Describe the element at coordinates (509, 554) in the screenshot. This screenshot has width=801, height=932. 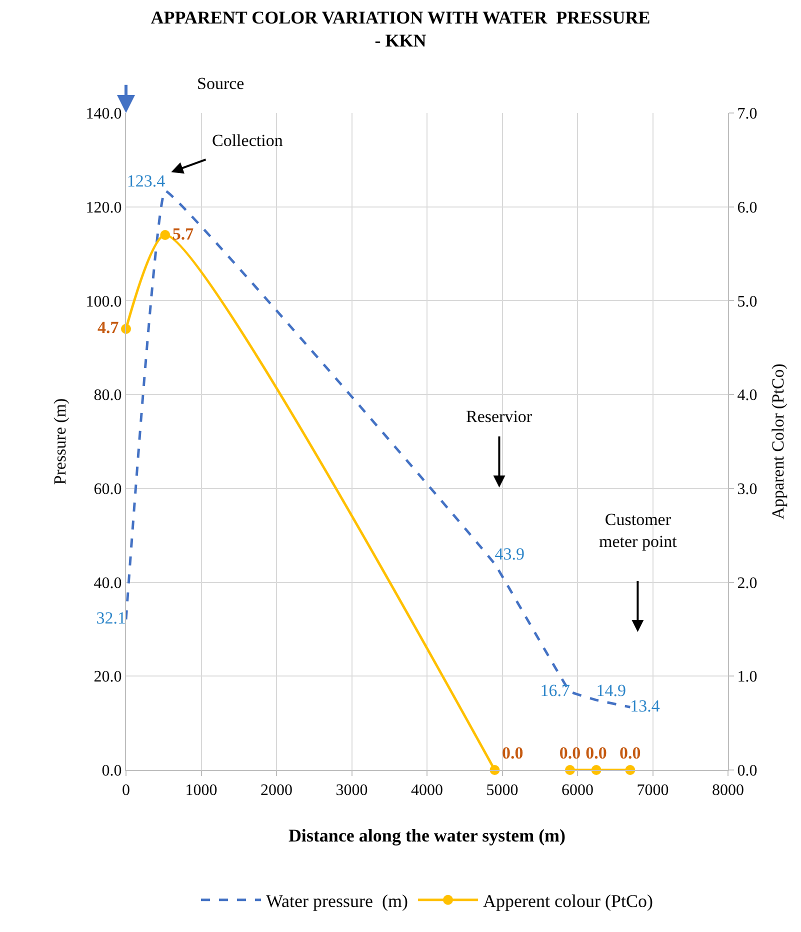
I see `data-label: 43.9` at that location.